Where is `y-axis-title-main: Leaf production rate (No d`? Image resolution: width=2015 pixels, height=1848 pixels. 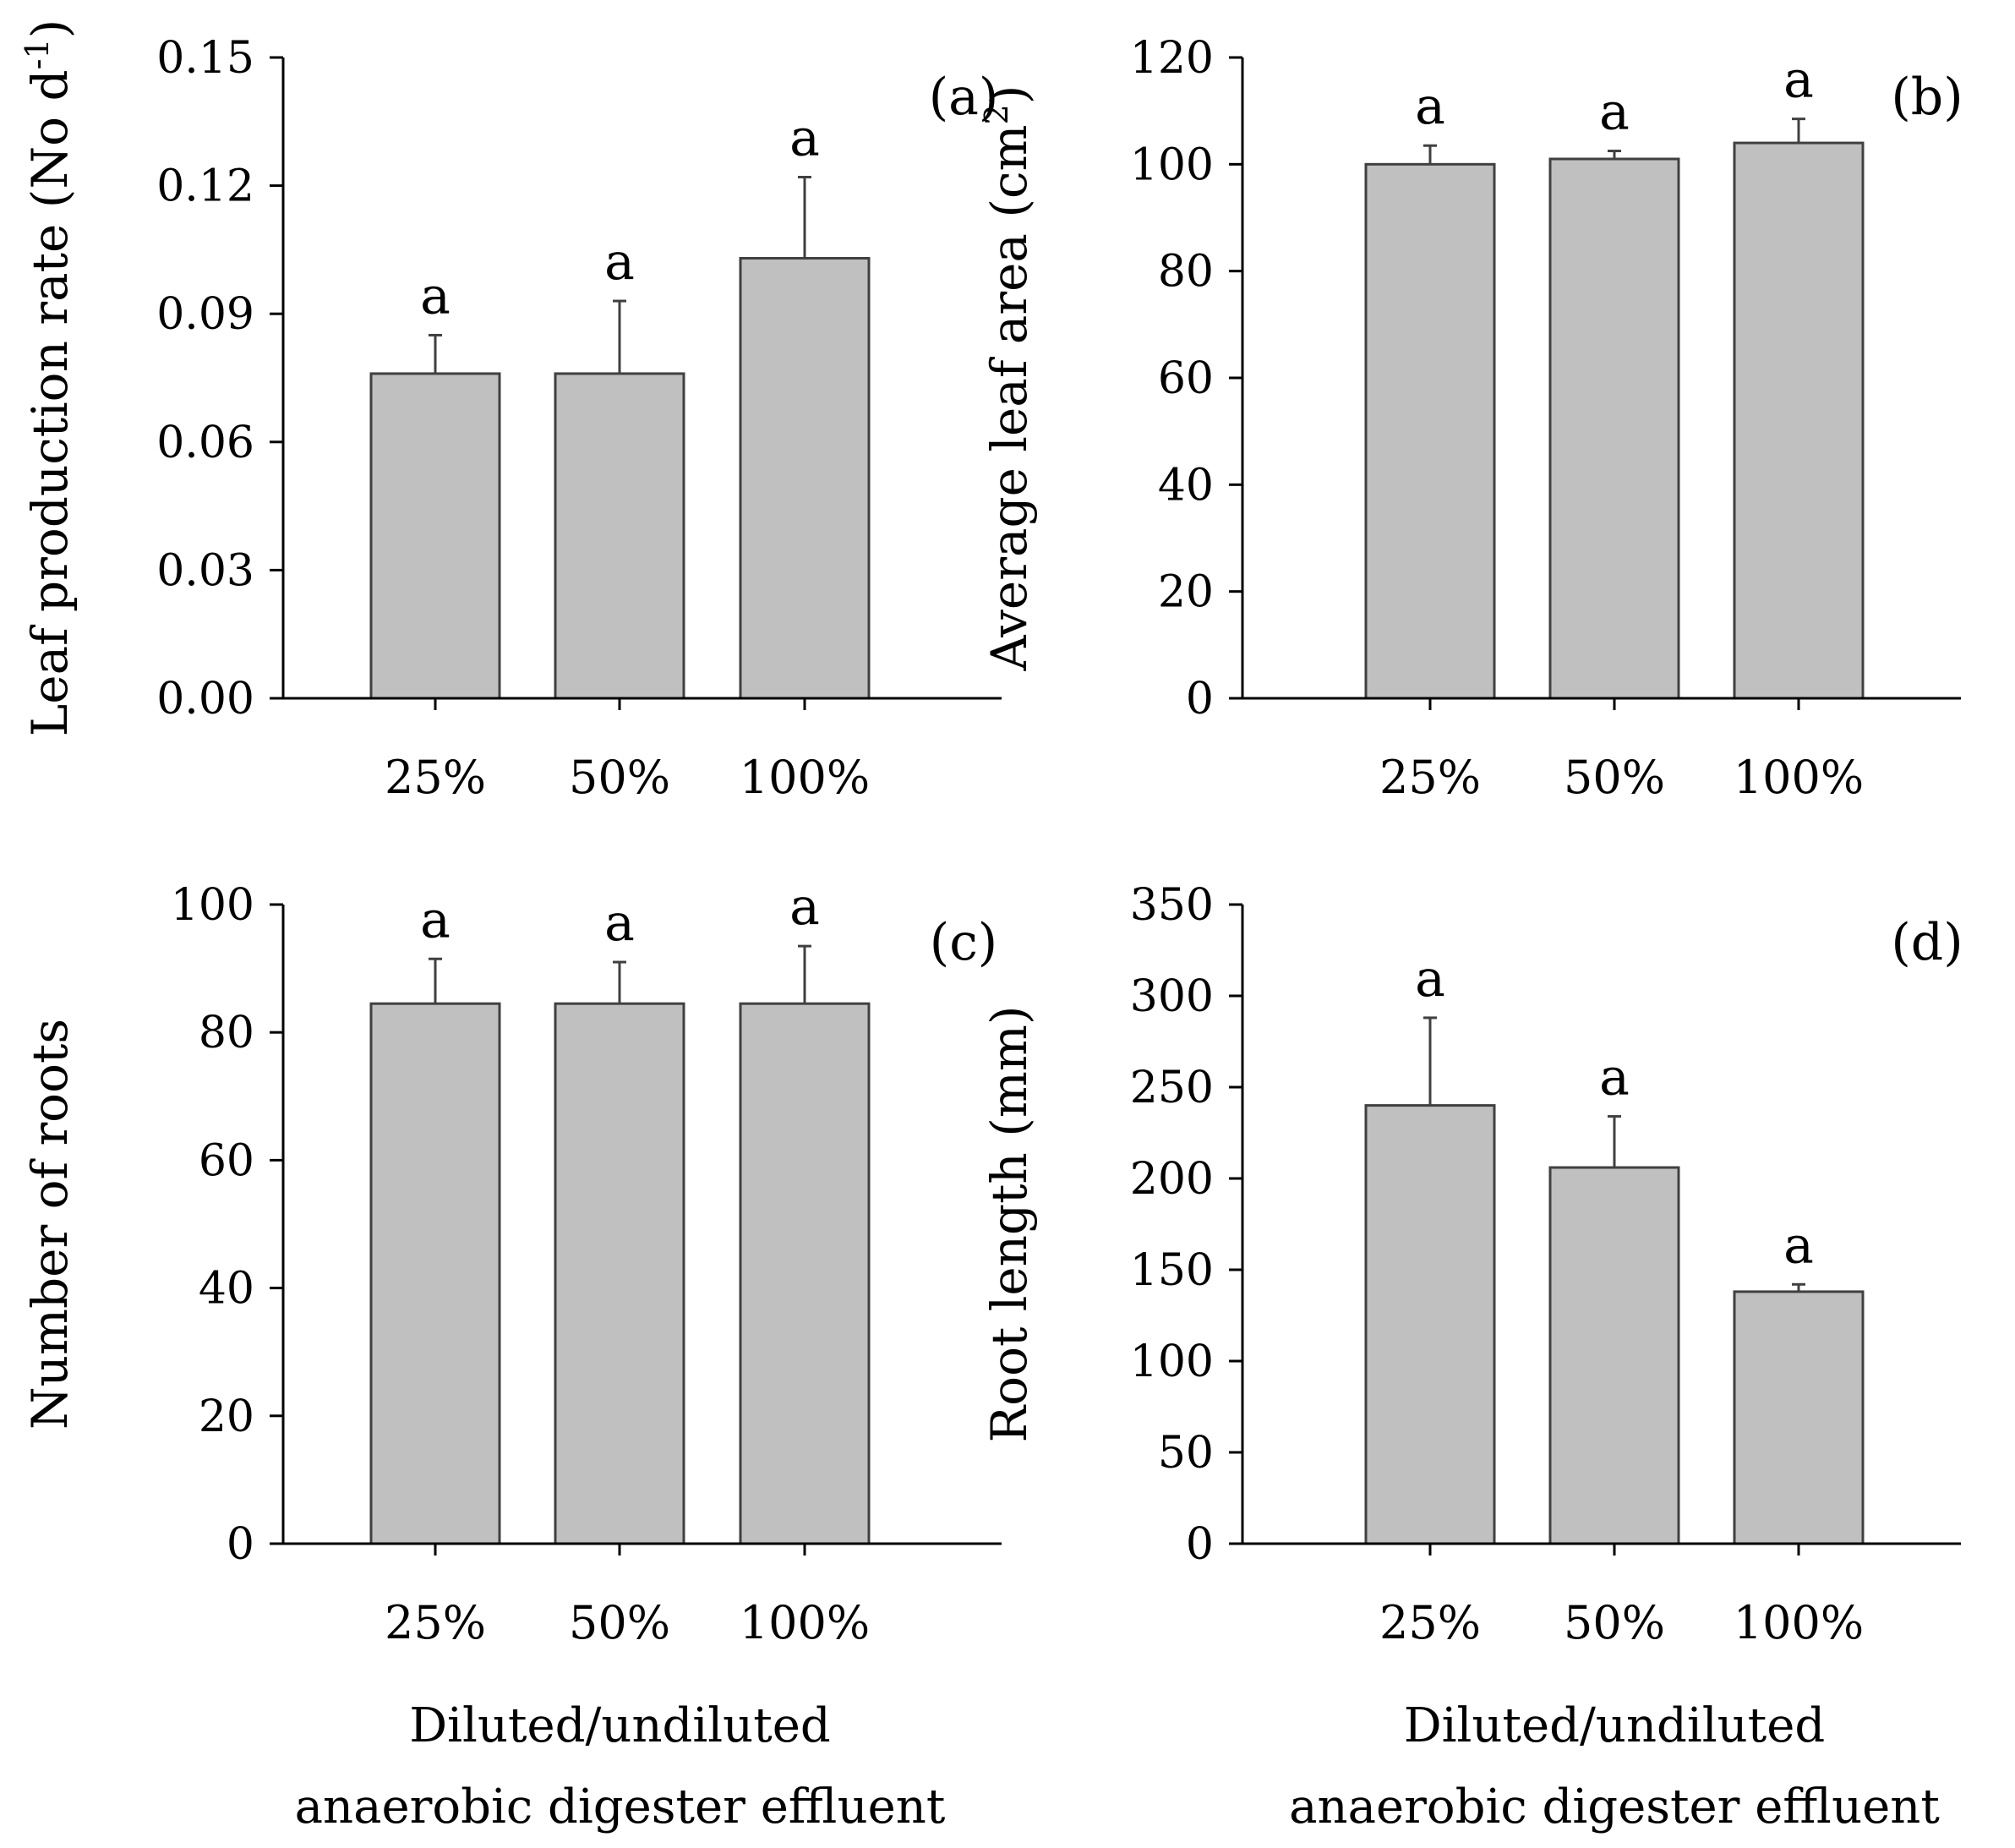
y-axis-title-main: Leaf production rate (No d is located at coordinates (50, 402).